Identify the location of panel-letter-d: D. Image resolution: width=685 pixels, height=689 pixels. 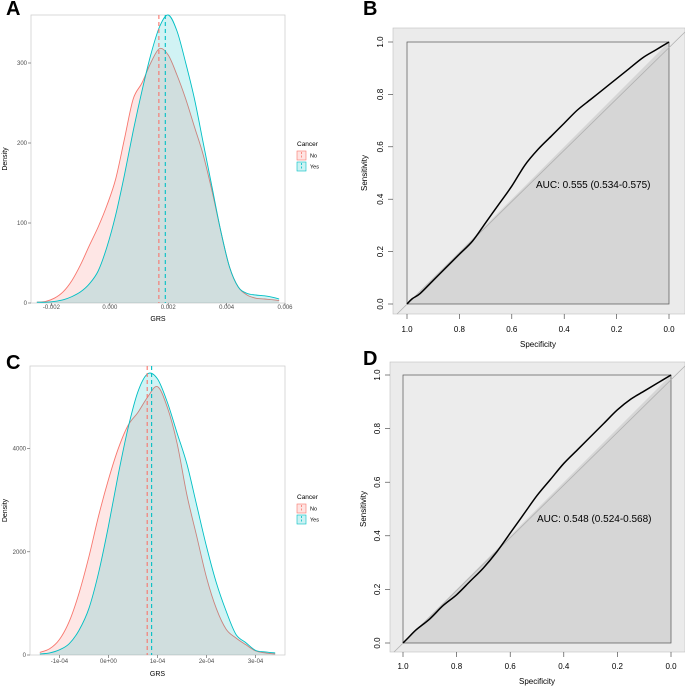
(370, 359).